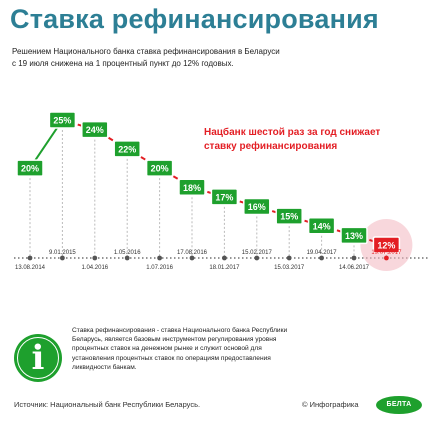 The width and height of the screenshot is (440, 434). I want to click on date-label: 15.02.2017, so click(257, 253).